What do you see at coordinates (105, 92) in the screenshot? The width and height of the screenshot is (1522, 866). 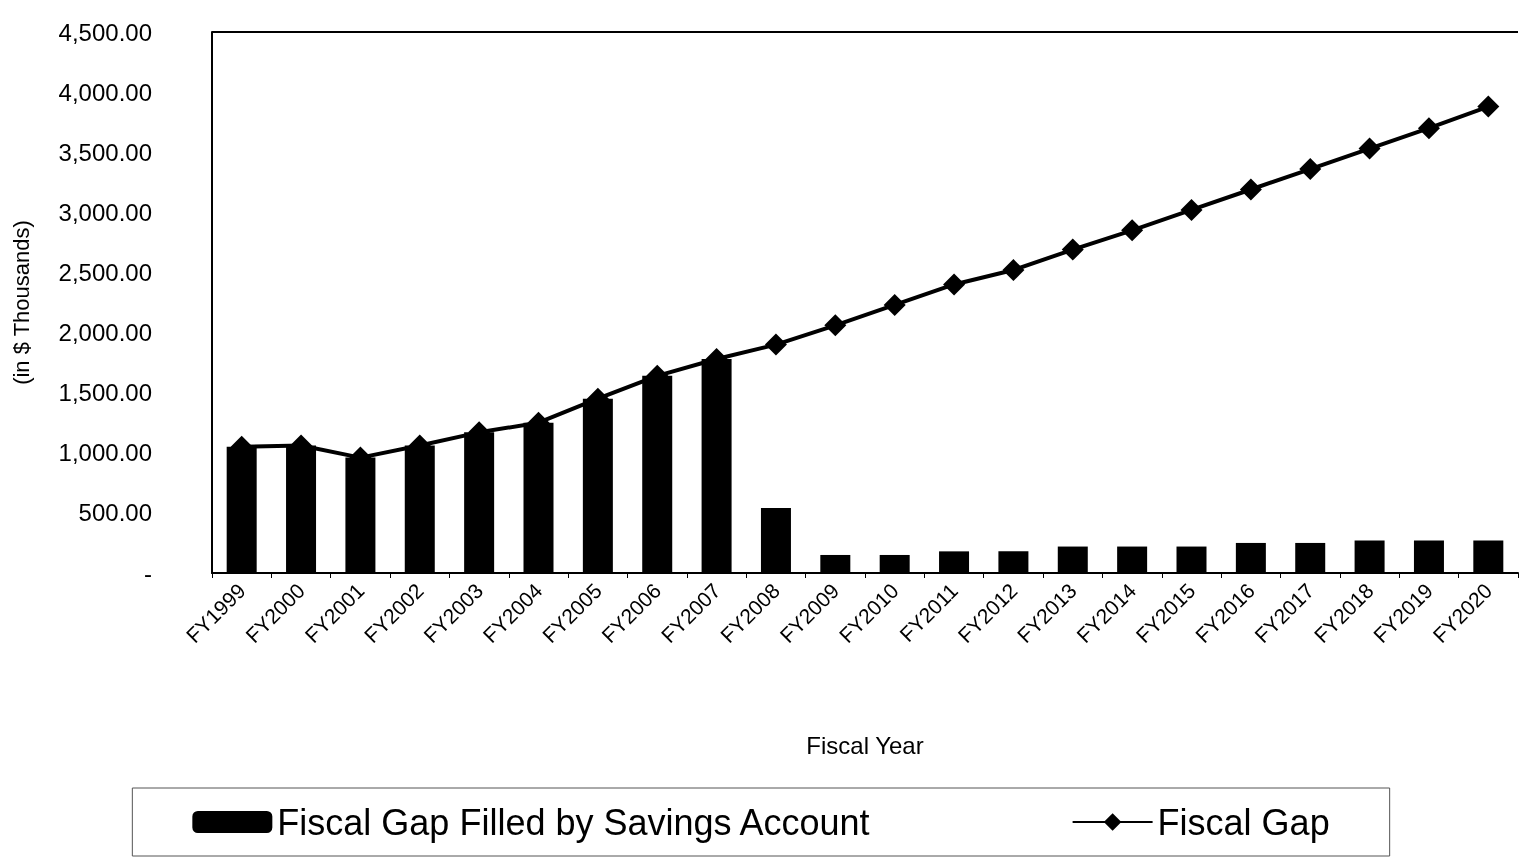 I see `y-tick-label: 4,000.00` at bounding box center [105, 92].